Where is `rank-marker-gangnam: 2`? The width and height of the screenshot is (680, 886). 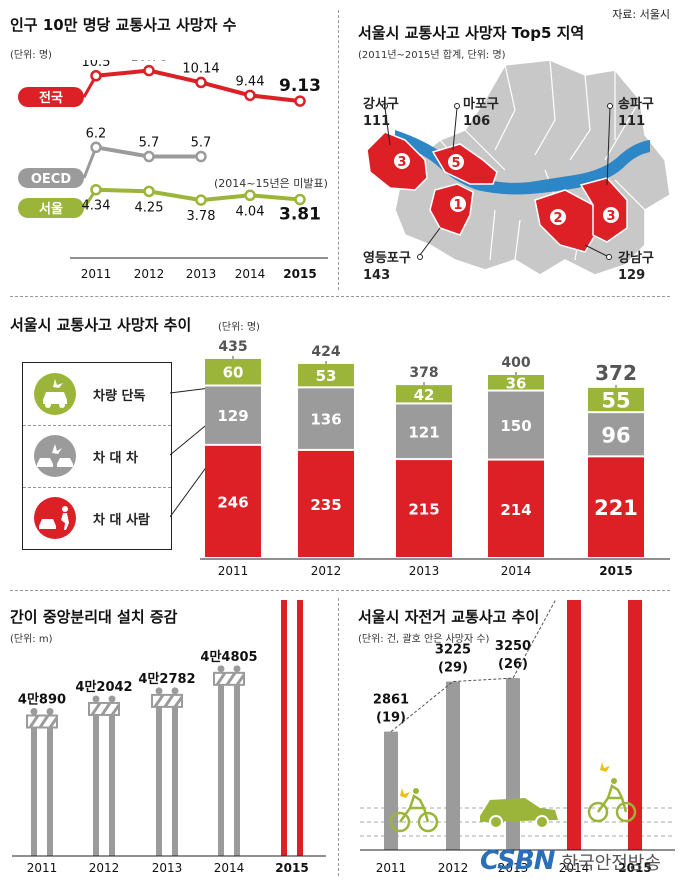 rank-marker-gangnam: 2 is located at coordinates (558, 217).